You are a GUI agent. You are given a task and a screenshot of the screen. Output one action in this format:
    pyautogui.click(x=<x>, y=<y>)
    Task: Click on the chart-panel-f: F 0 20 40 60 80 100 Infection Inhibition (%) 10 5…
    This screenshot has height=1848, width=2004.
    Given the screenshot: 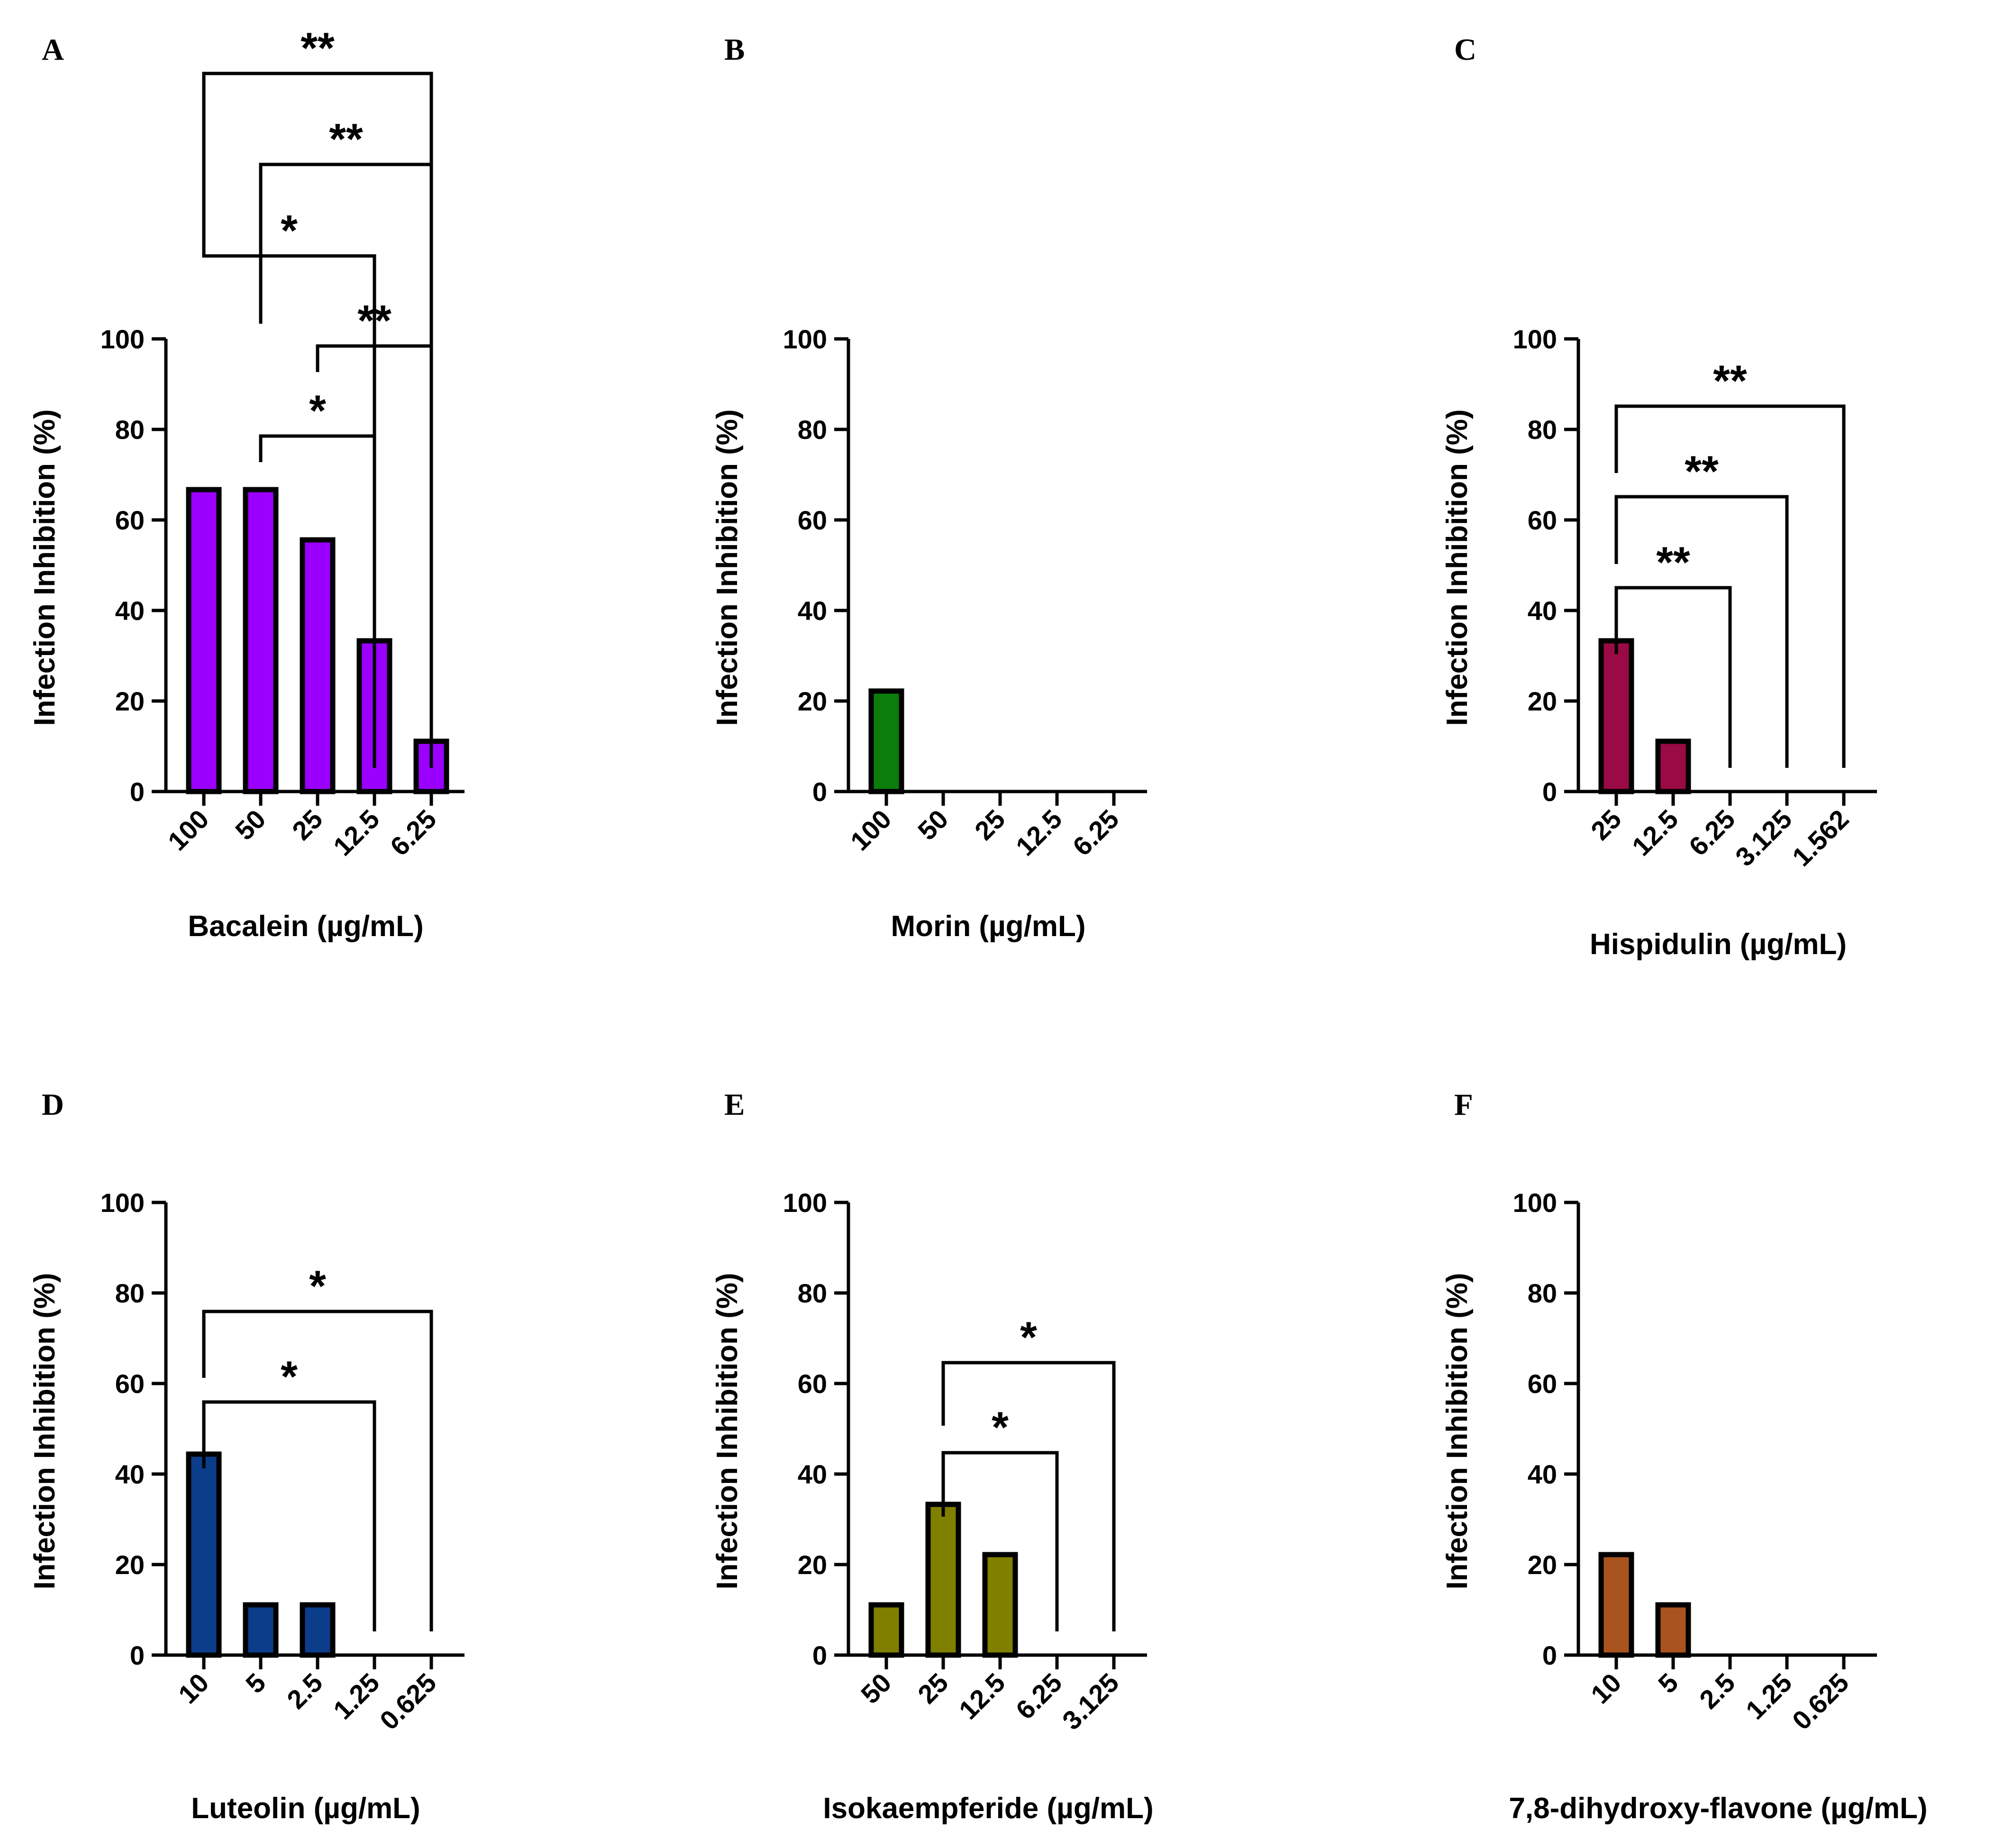 What is the action you would take?
    pyautogui.click(x=1685, y=1456)
    